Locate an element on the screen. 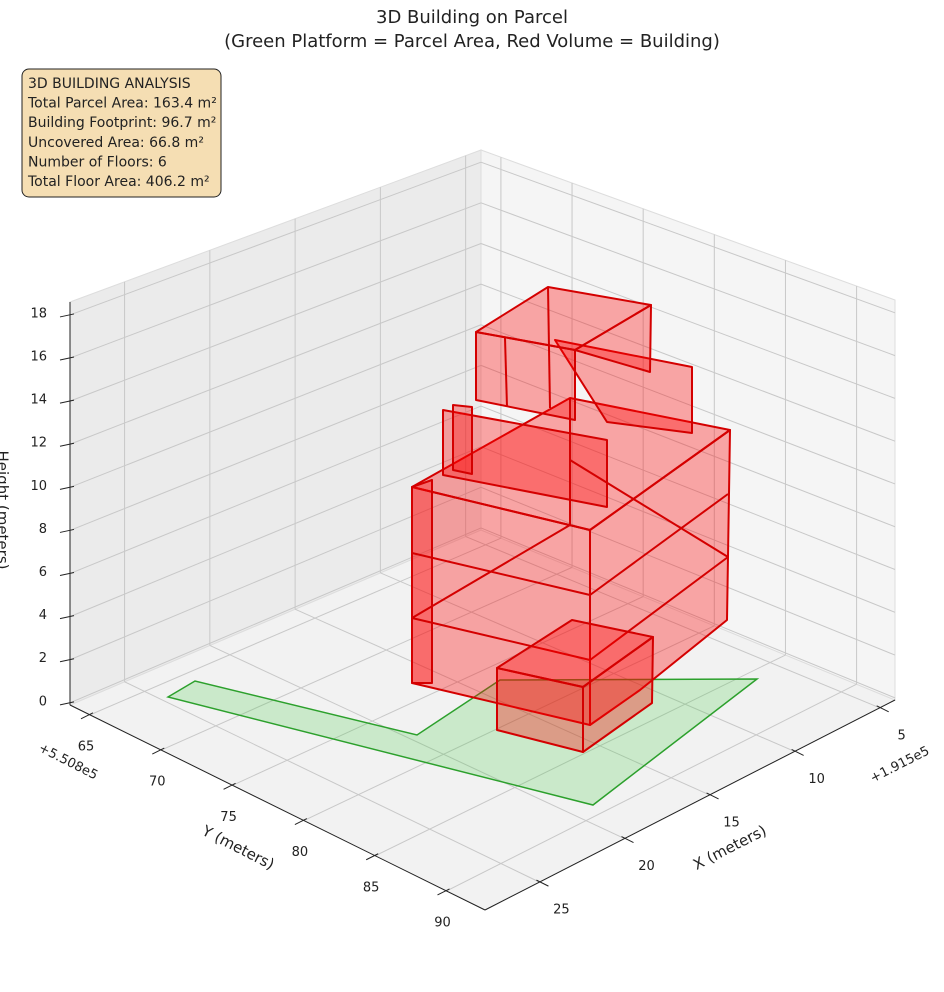  y-axis-line is located at coordinates (277, 807).